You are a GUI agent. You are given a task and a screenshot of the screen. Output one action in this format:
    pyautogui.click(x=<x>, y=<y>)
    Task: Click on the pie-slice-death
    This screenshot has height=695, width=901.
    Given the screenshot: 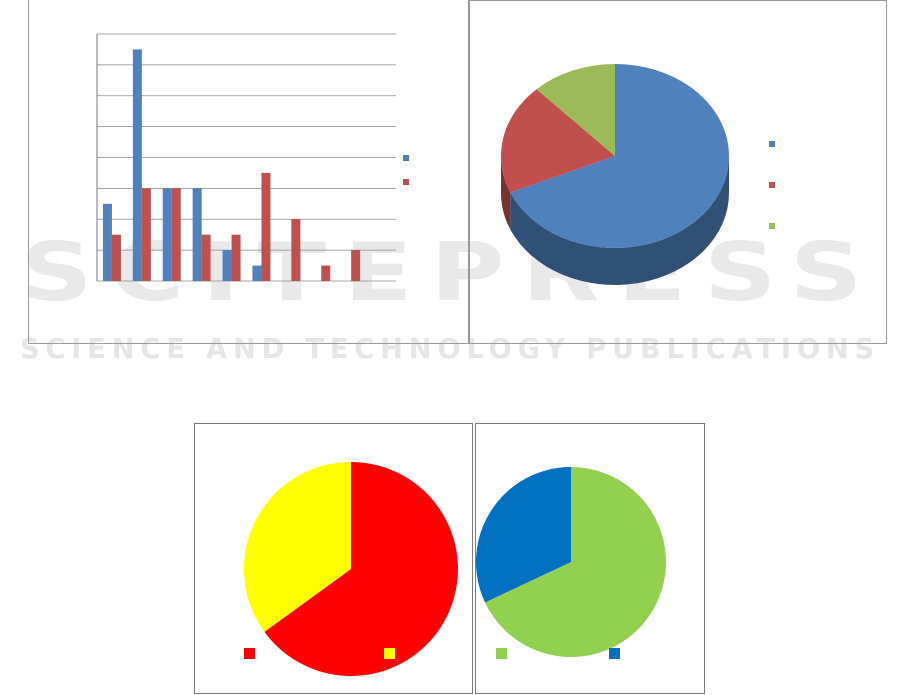 What is the action you would take?
    pyautogui.click(x=558, y=141)
    